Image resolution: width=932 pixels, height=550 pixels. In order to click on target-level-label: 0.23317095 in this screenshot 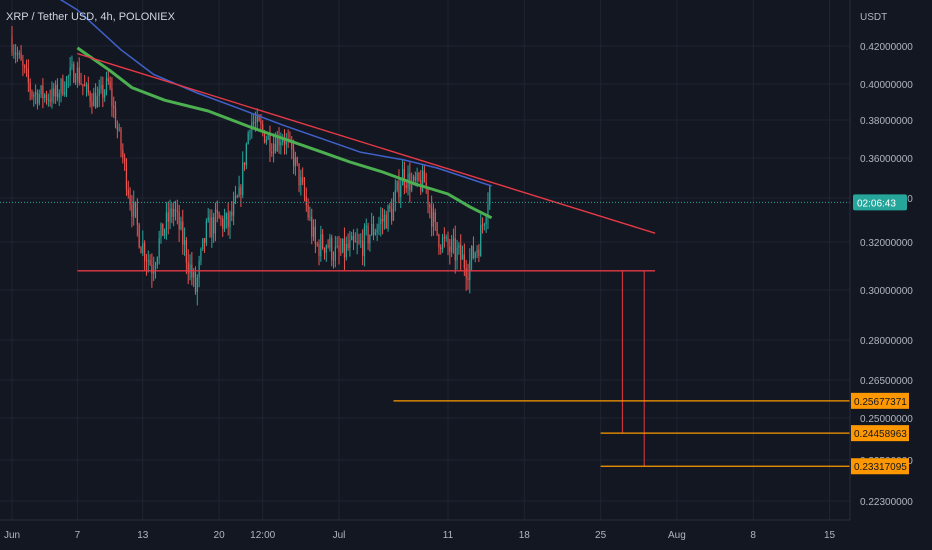, I will do `click(880, 467)`.